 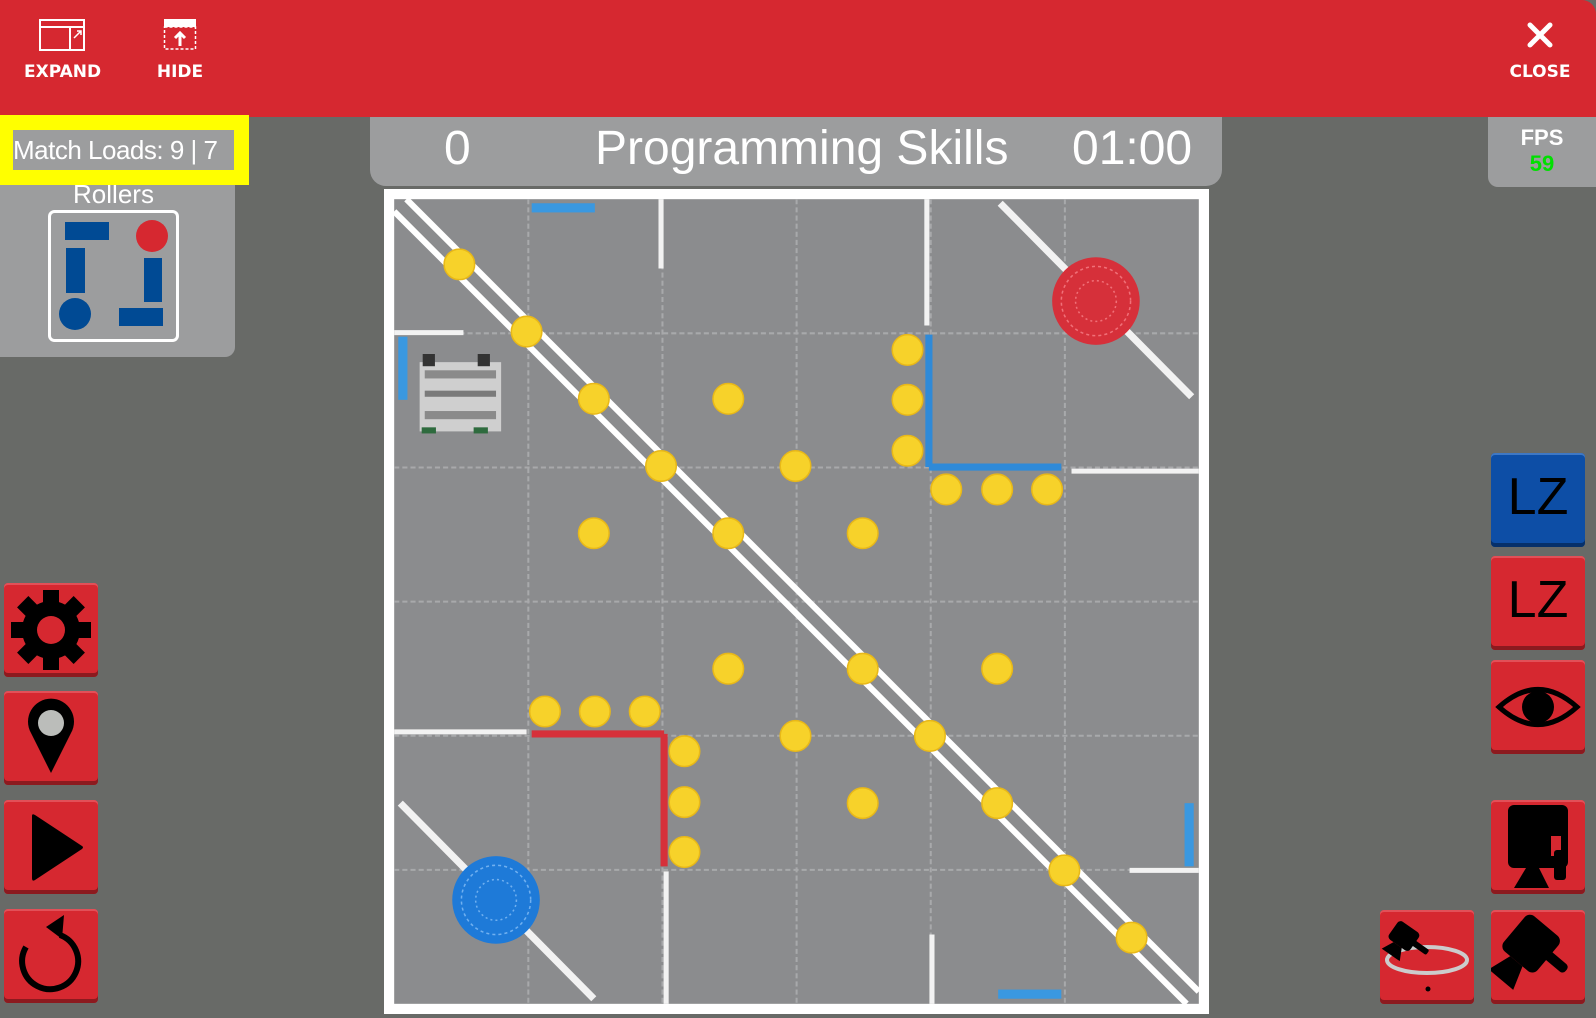 I want to click on match-loads-highlight: Match Loads: 9 | 7, so click(x=124, y=150).